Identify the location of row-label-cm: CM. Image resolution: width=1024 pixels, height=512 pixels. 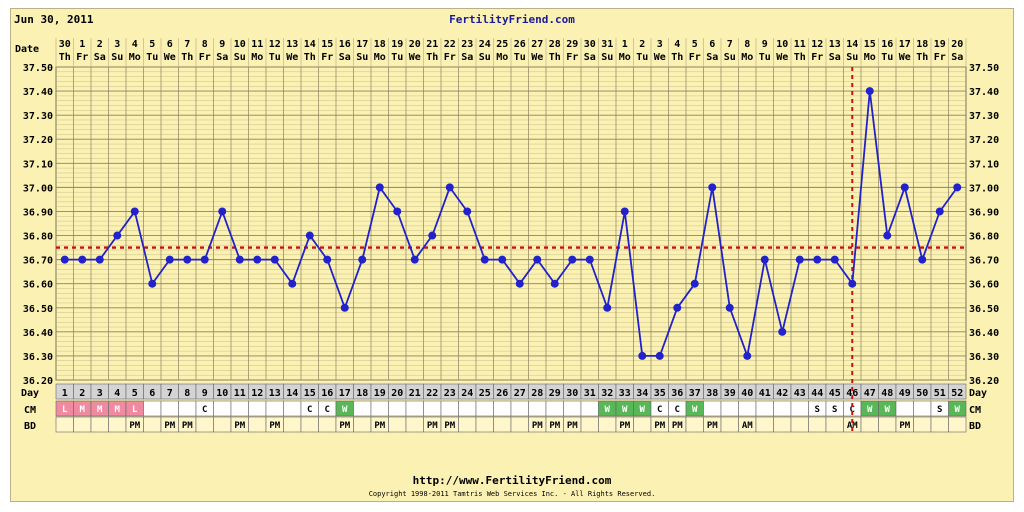
(30, 410).